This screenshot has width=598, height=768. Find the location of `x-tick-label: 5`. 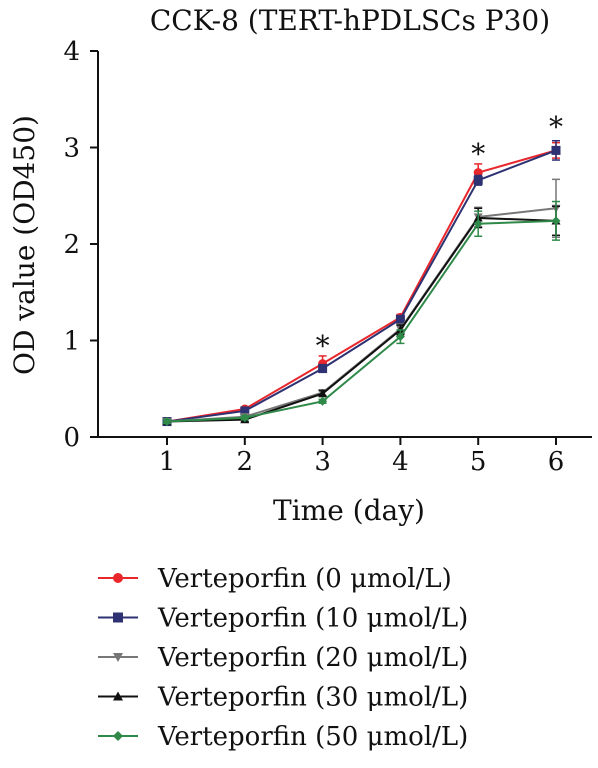

x-tick-label: 5 is located at coordinates (478, 462).